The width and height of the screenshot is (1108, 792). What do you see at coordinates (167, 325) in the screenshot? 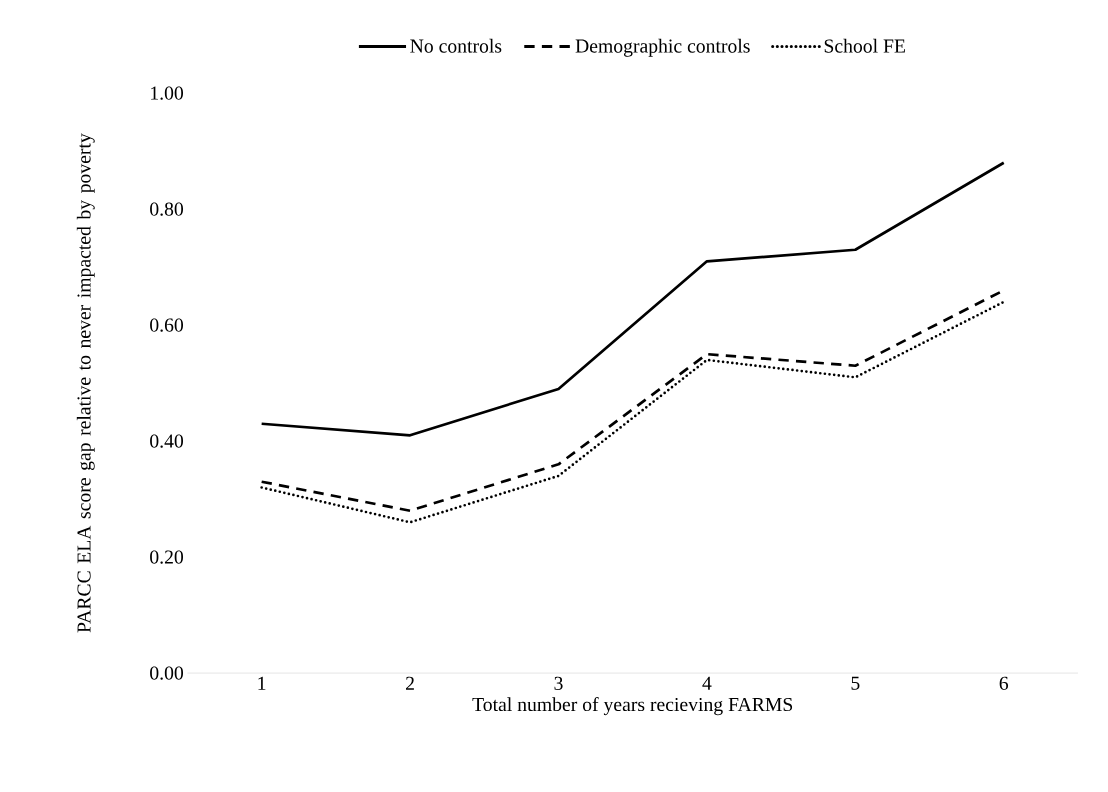
I see `y-tick-label: 0.60` at bounding box center [167, 325].